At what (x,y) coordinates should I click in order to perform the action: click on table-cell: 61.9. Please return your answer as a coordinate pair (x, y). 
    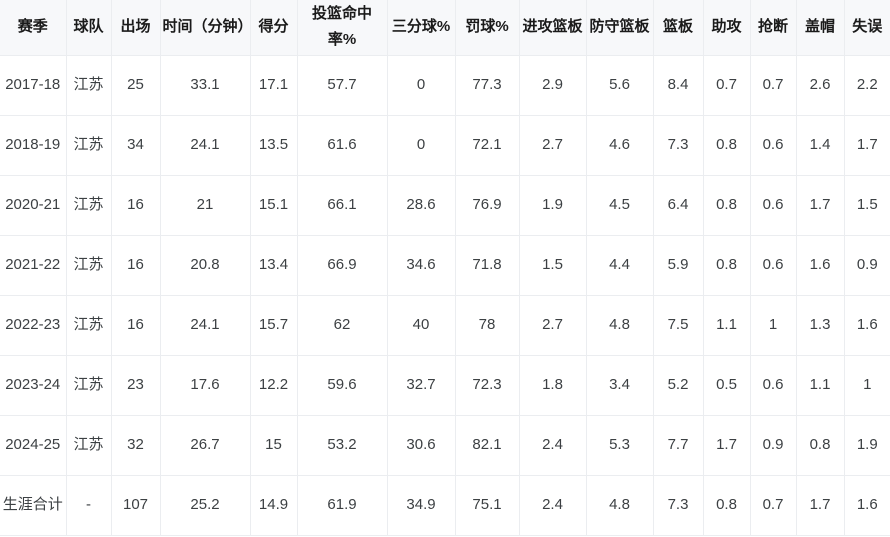
    Looking at the image, I should click on (342, 505).